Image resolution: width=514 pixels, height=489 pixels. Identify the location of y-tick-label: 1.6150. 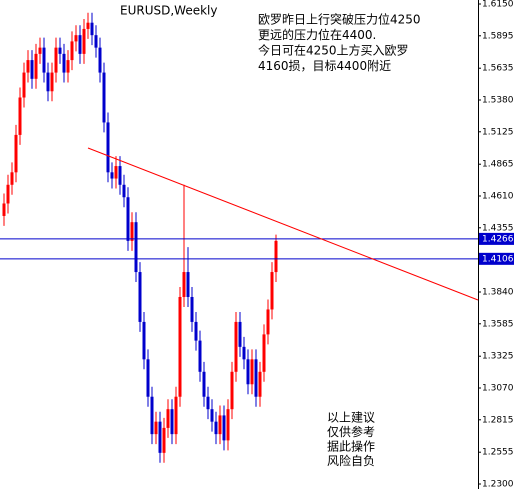
(498, 5).